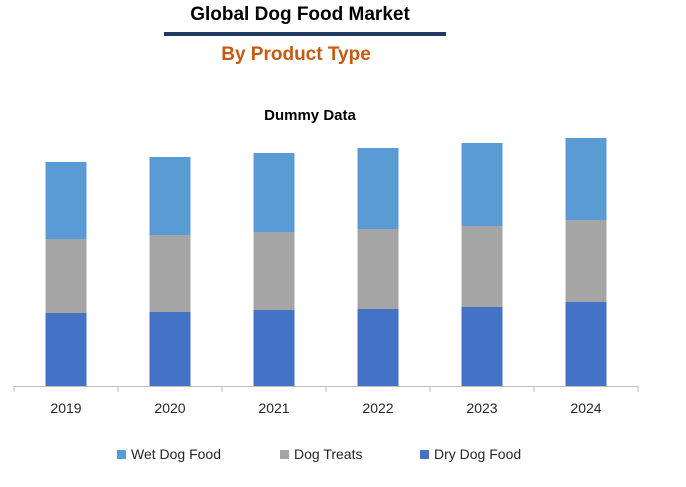  I want to click on legend-label: Dry Dog Food, so click(478, 454).